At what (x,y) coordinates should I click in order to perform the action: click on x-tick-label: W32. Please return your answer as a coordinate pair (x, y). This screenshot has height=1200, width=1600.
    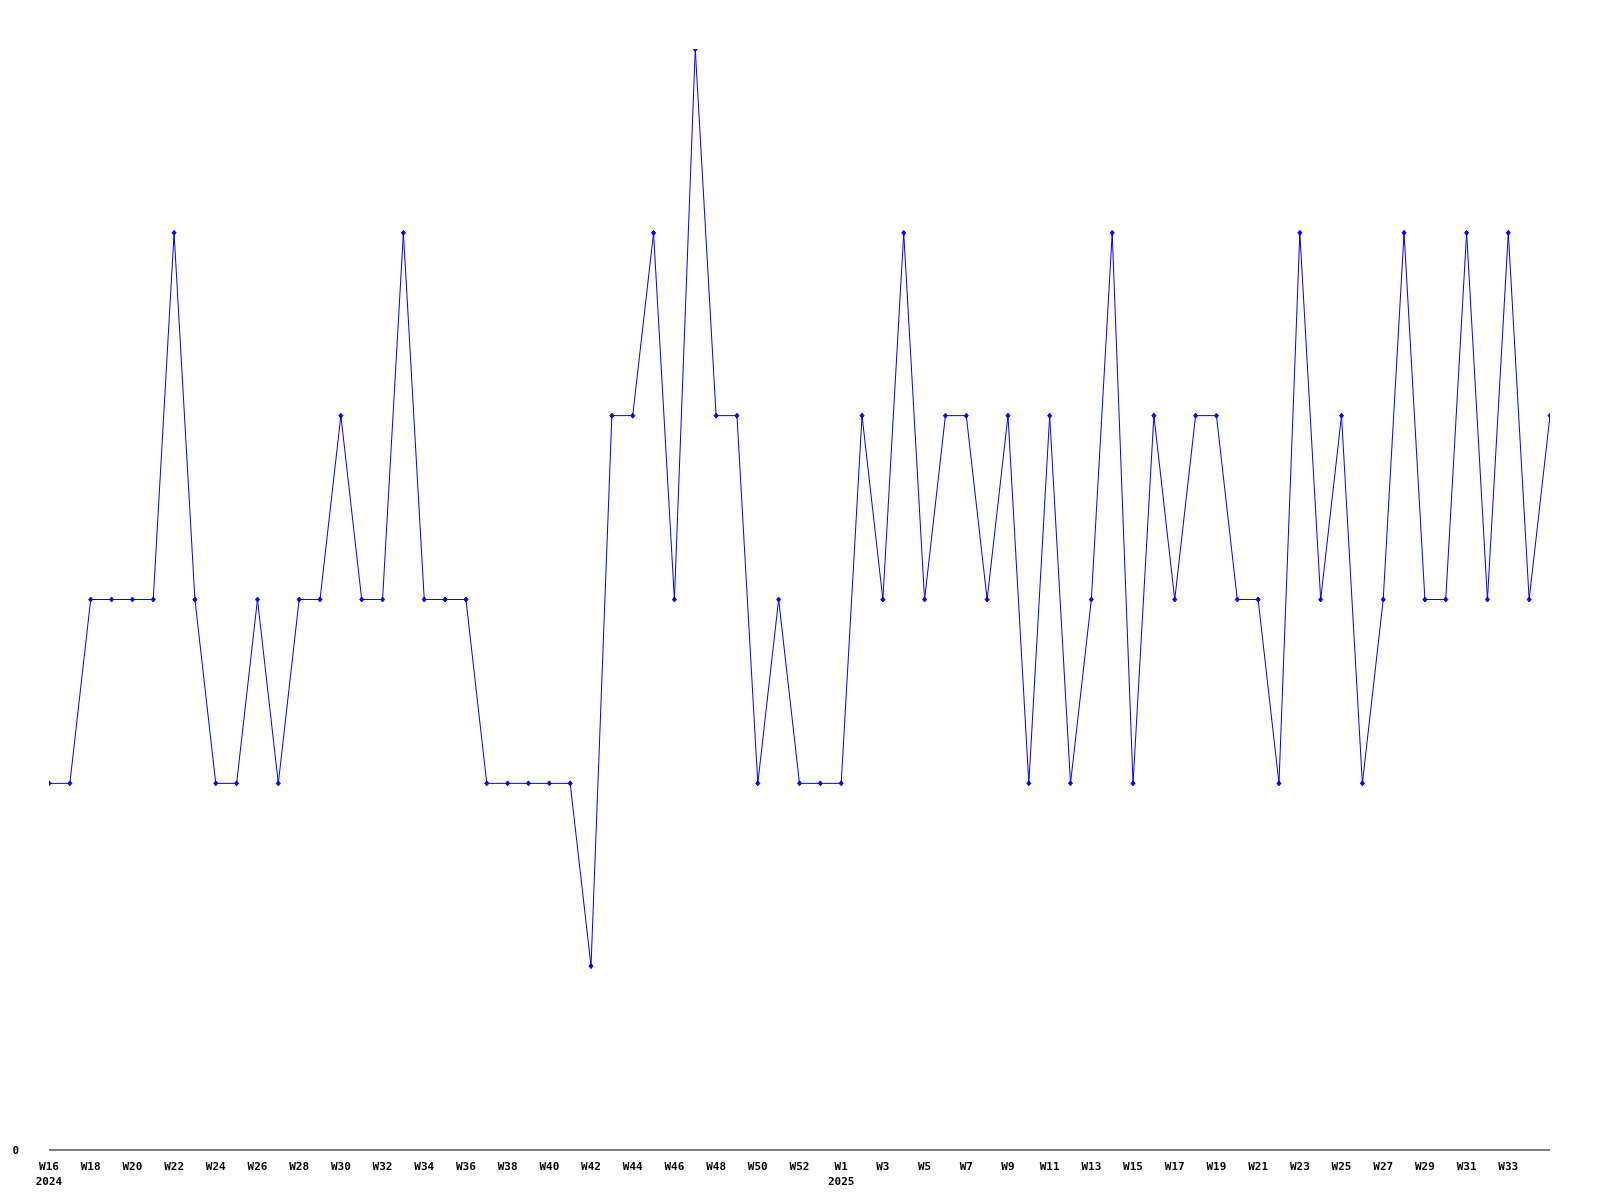
    Looking at the image, I should click on (382, 1166).